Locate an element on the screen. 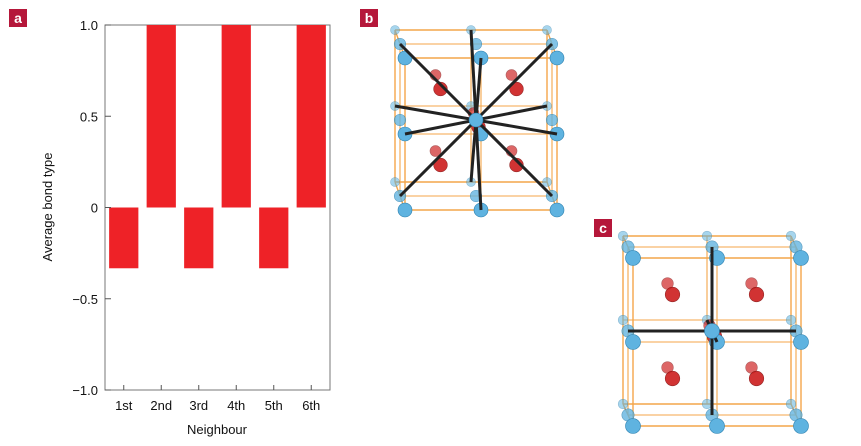 This screenshot has height=446, width=861. x-tick-label: 4th is located at coordinates (236, 405).